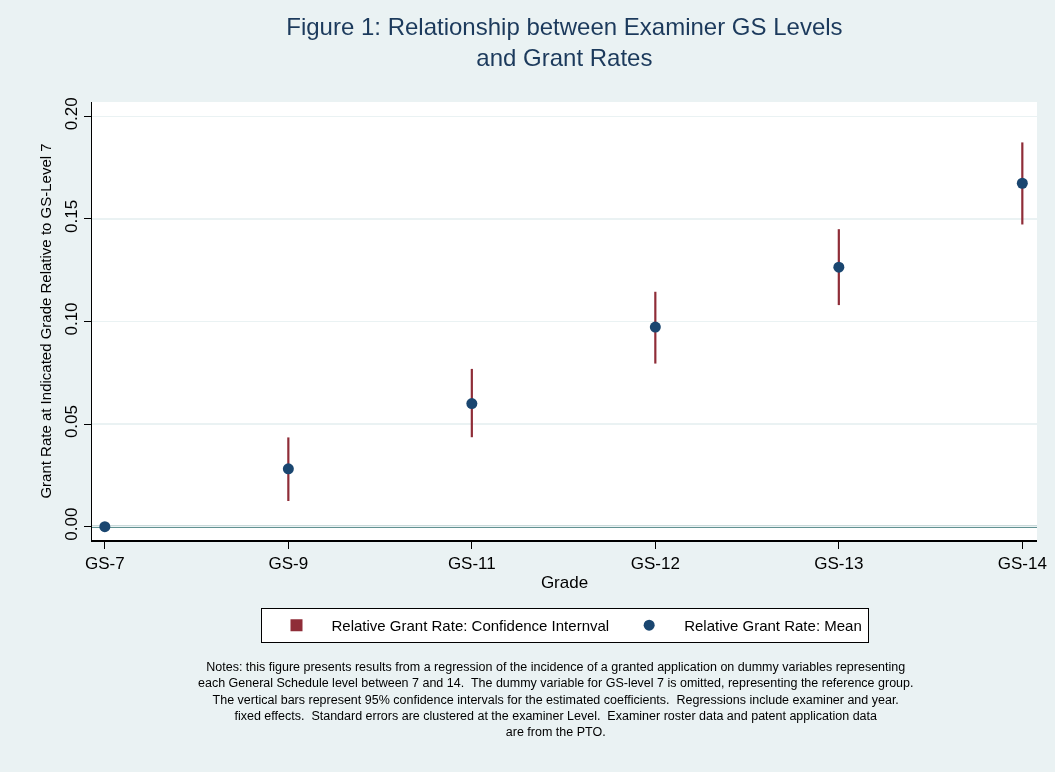 Image resolution: width=1055 pixels, height=772 pixels. I want to click on legend-label: Relative Grant Rate: Confidence Internval, so click(470, 625).